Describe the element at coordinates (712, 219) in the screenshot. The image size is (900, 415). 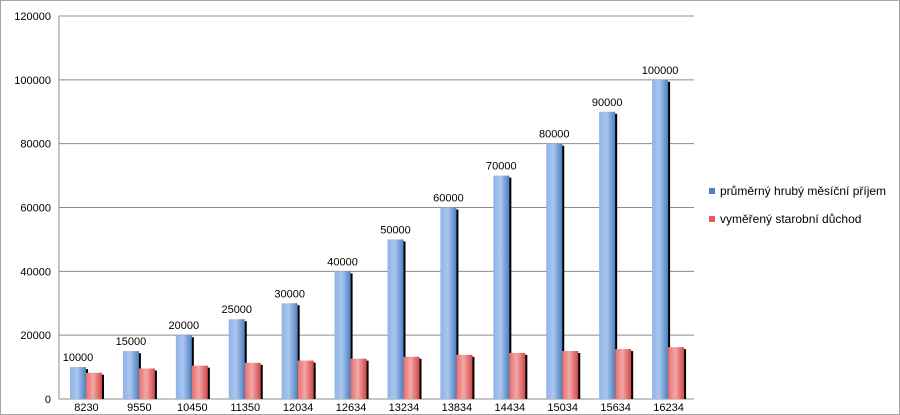
I see `legend-swatch-pension` at that location.